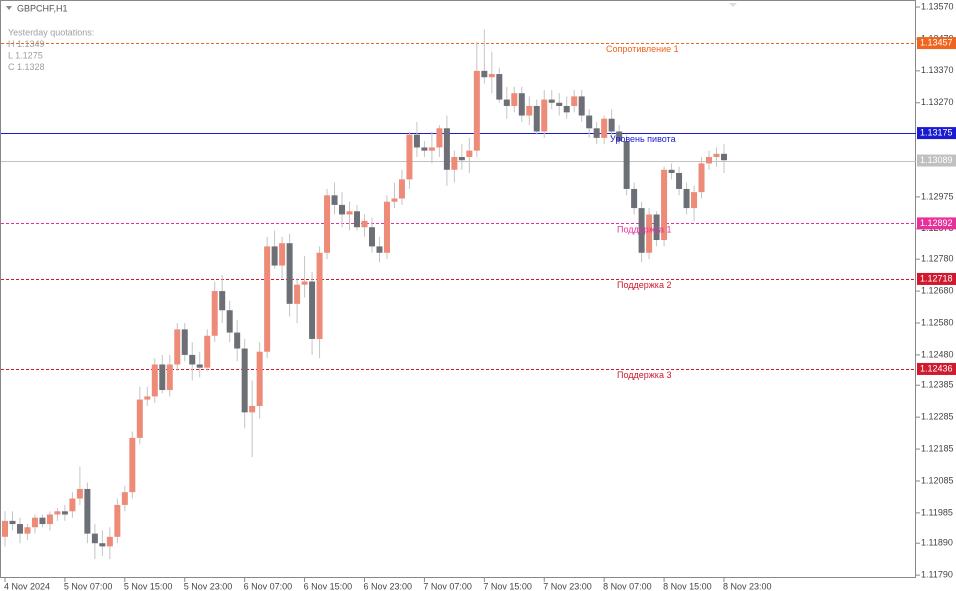  I want to click on level-label: Поддержка 2, so click(644, 285).